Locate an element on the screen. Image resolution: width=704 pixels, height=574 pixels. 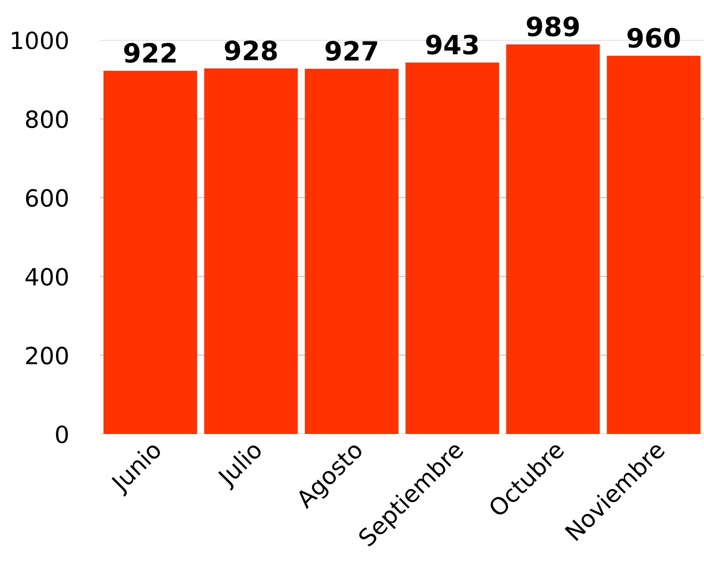
data-label: 928 is located at coordinates (250, 50).